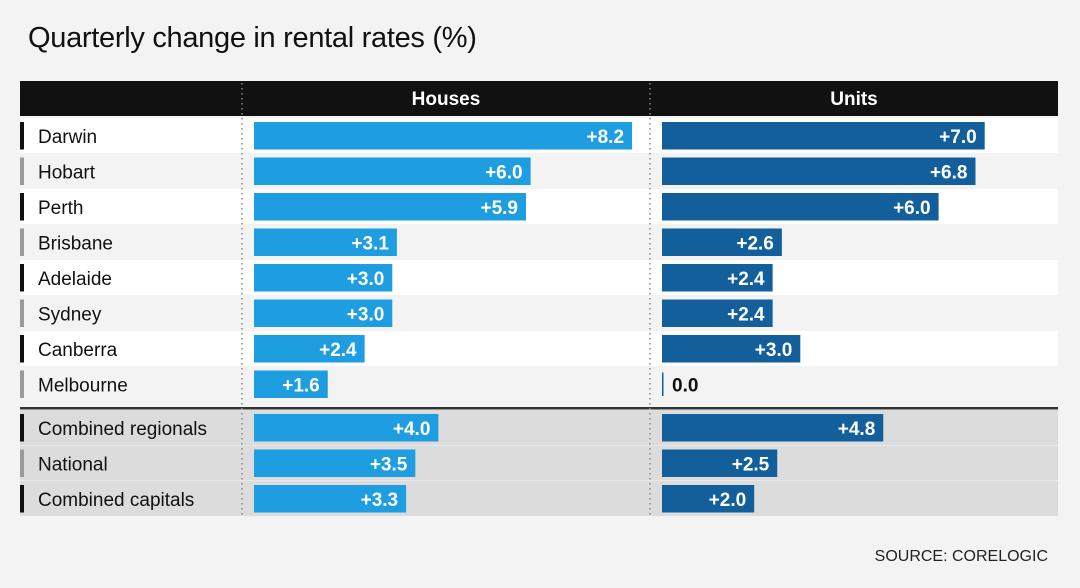  Describe the element at coordinates (539, 98) in the screenshot. I see `header-bar` at that location.